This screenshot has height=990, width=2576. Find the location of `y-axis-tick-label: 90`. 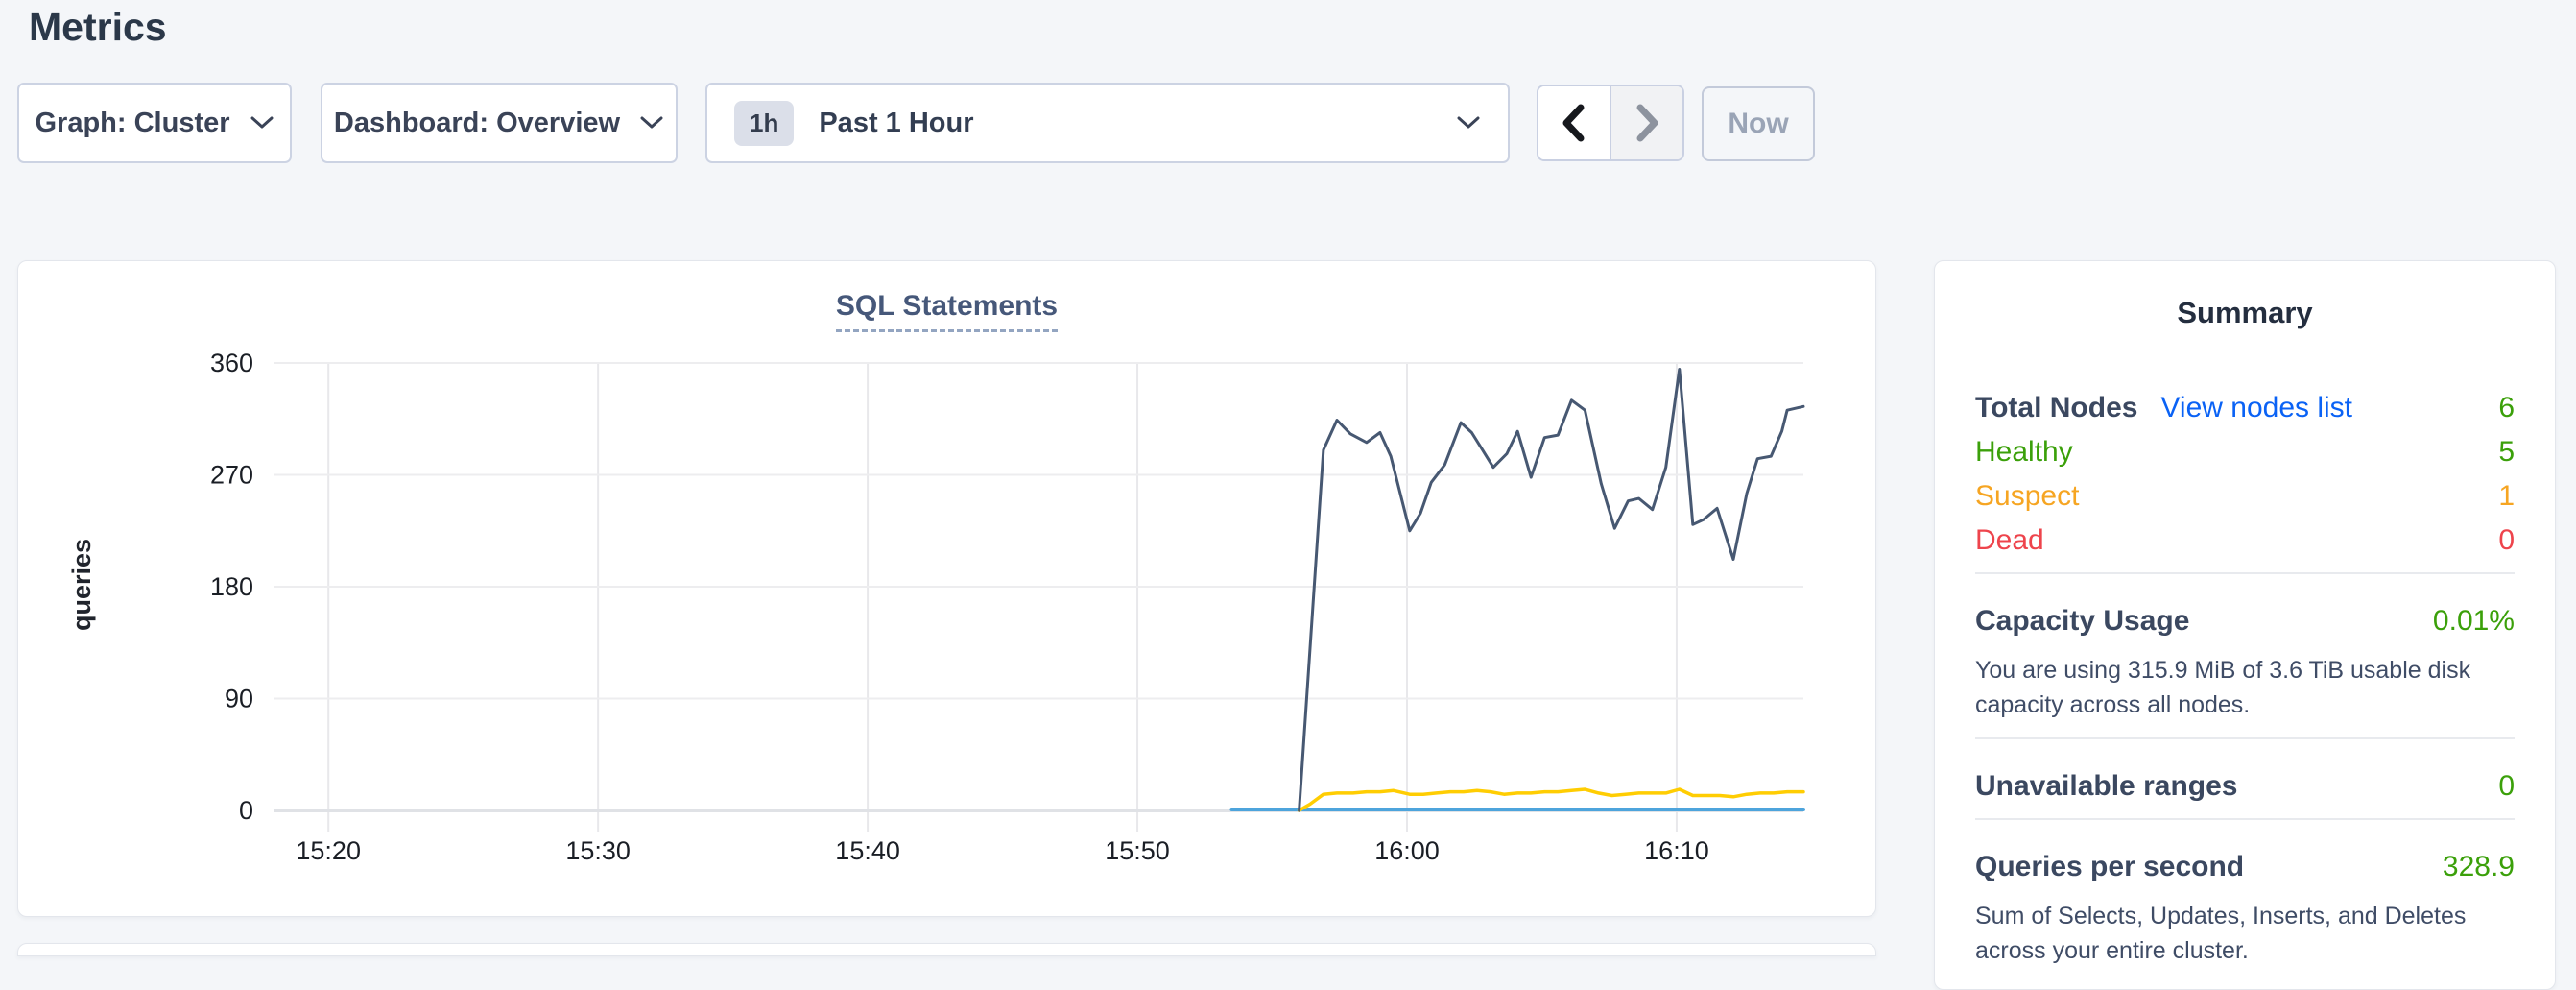

y-axis-tick-label: 90 is located at coordinates (239, 699).